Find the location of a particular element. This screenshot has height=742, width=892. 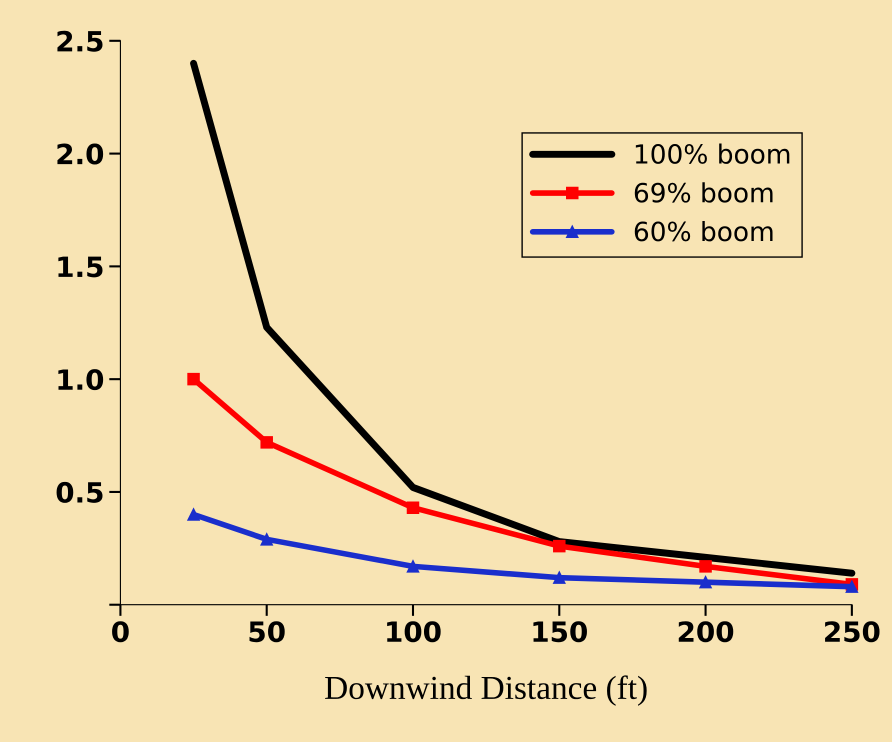

x-tick-label: 0 is located at coordinates (120, 631).